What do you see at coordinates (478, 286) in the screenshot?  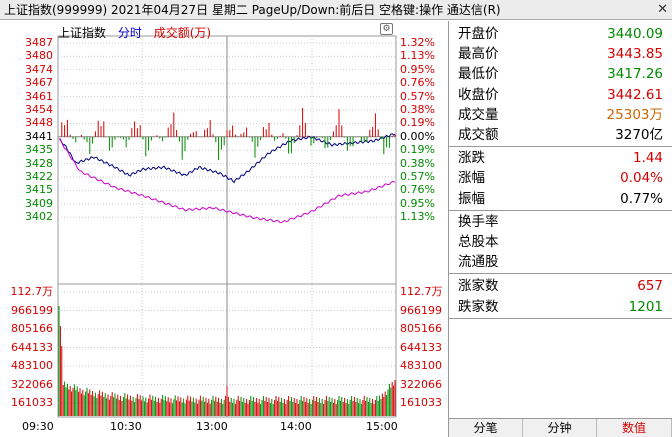 I see `quote-label: 涨家数` at bounding box center [478, 286].